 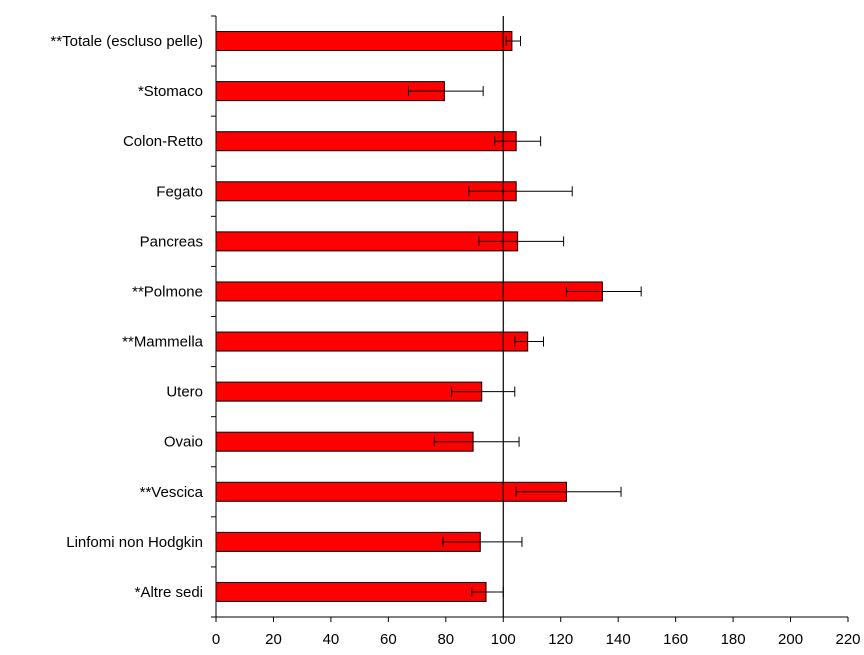 I want to click on x-tick-label: 100, so click(x=503, y=639).